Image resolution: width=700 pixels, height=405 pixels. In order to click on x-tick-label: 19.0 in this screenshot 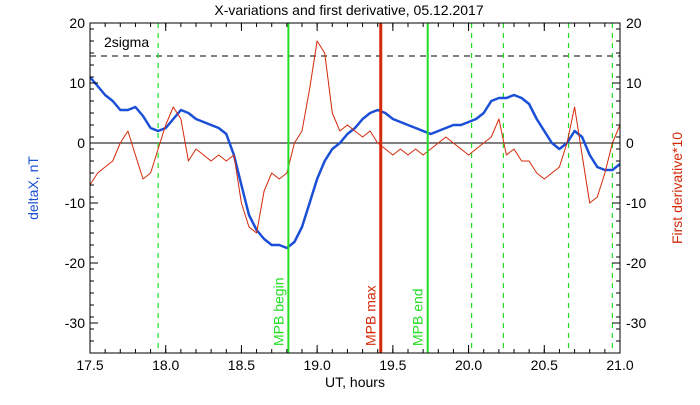, I will do `click(317, 365)`.